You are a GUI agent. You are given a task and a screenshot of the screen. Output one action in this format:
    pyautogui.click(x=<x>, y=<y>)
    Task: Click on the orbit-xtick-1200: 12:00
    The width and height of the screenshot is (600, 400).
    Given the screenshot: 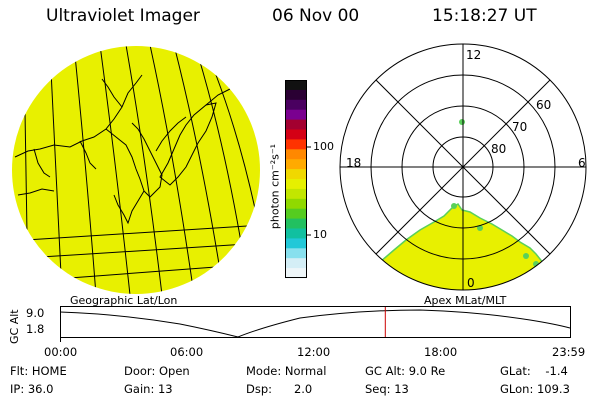 What is the action you would take?
    pyautogui.click(x=314, y=352)
    